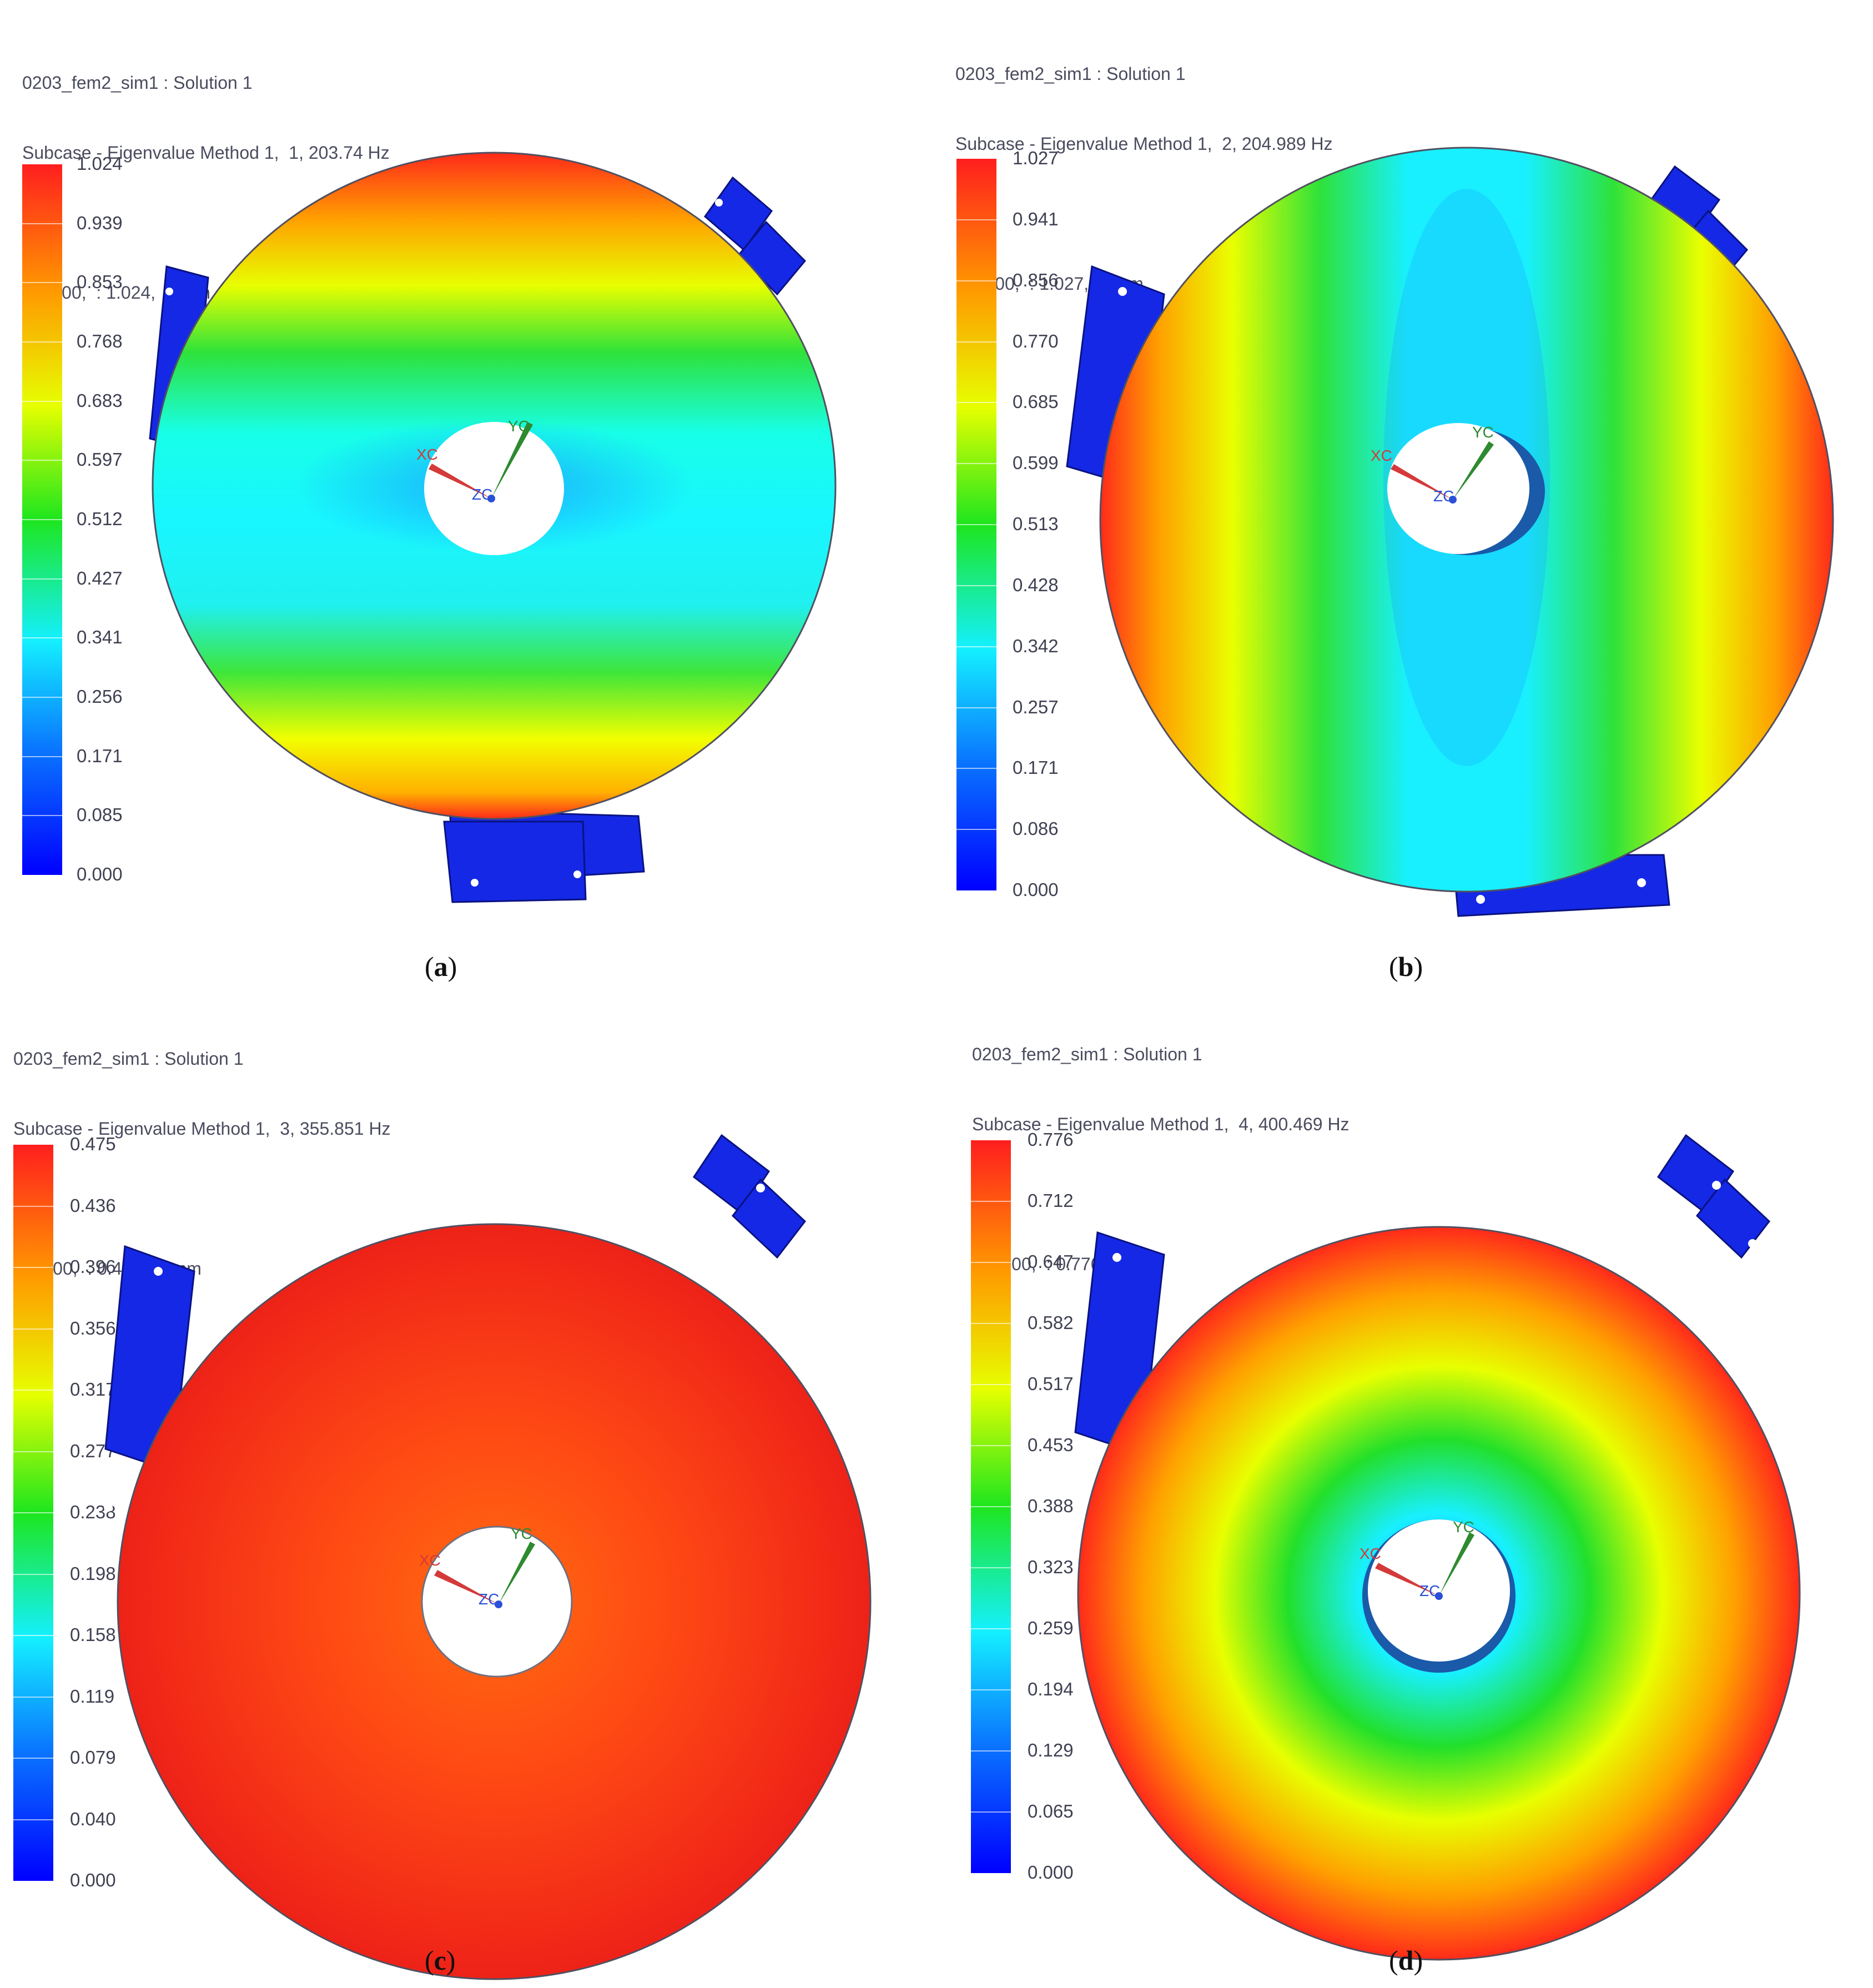  I want to click on legend-tick: 0.342, so click(1036, 646).